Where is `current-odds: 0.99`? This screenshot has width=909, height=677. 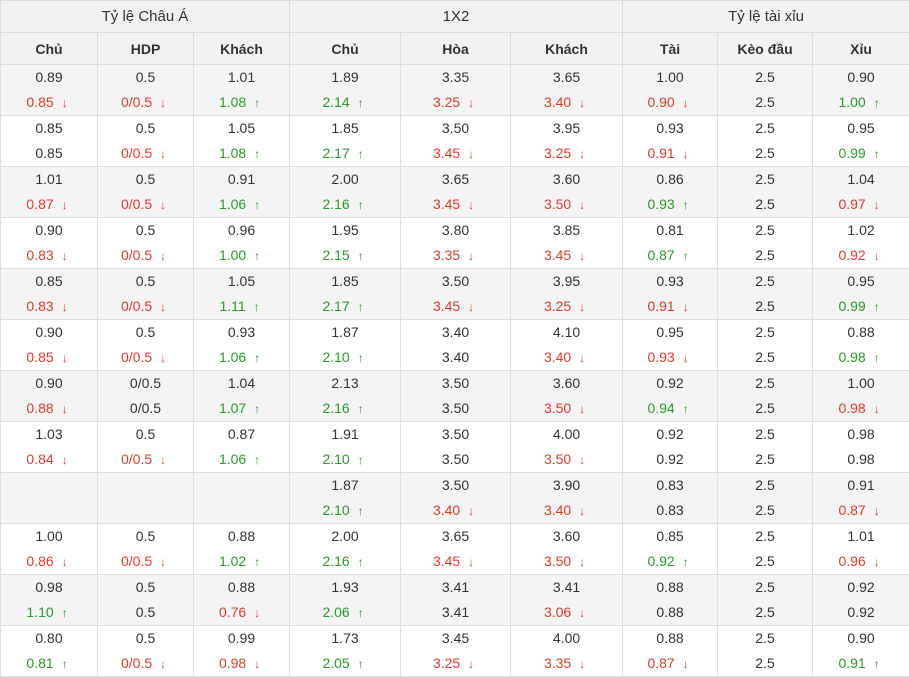 current-odds: 0.99 is located at coordinates (851, 306).